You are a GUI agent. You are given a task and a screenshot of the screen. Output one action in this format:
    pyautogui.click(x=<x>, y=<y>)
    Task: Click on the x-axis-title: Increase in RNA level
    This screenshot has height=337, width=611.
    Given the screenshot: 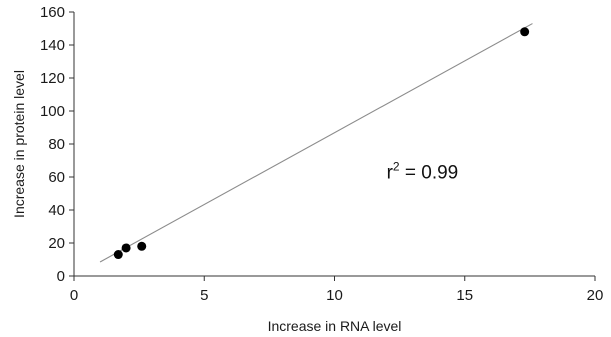 What is the action you would take?
    pyautogui.click(x=335, y=326)
    